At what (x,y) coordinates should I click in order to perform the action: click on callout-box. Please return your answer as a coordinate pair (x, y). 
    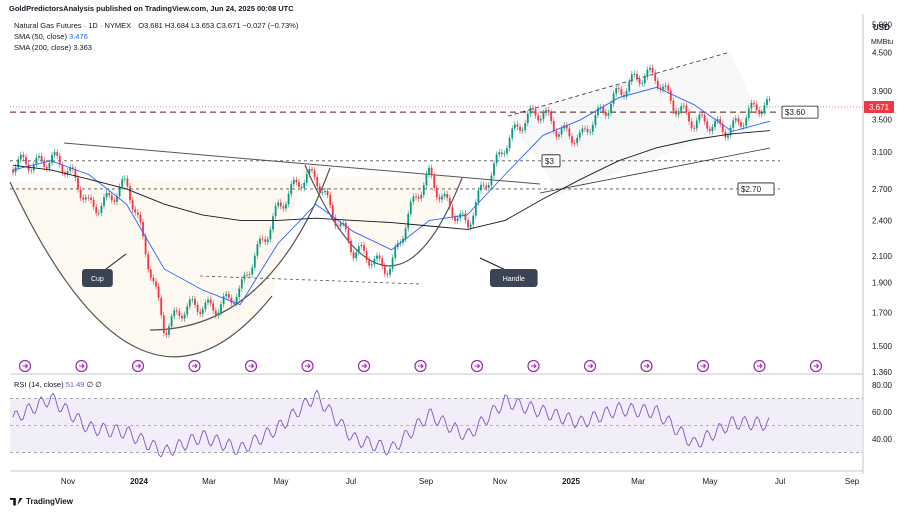
    Looking at the image, I should click on (97, 278).